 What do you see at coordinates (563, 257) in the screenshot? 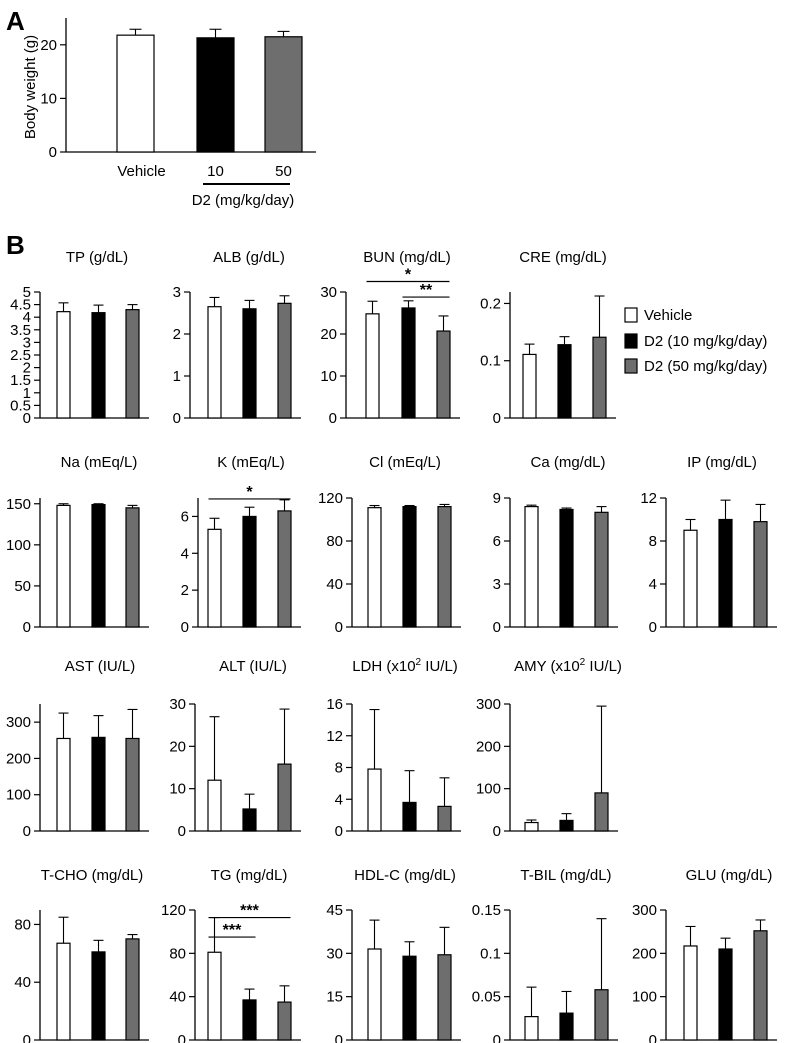
I see `chart-title-text: CRE (mg/dL)` at bounding box center [563, 257].